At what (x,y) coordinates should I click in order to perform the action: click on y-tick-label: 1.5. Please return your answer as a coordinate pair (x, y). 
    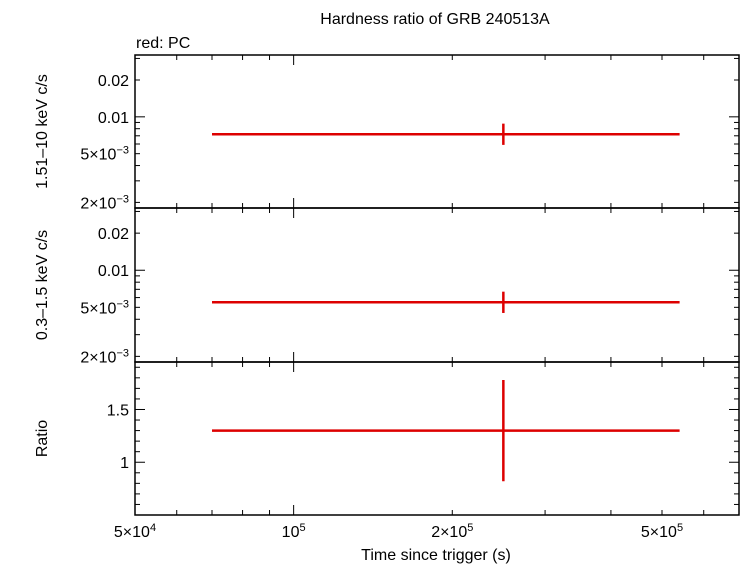
    Looking at the image, I should click on (118, 410).